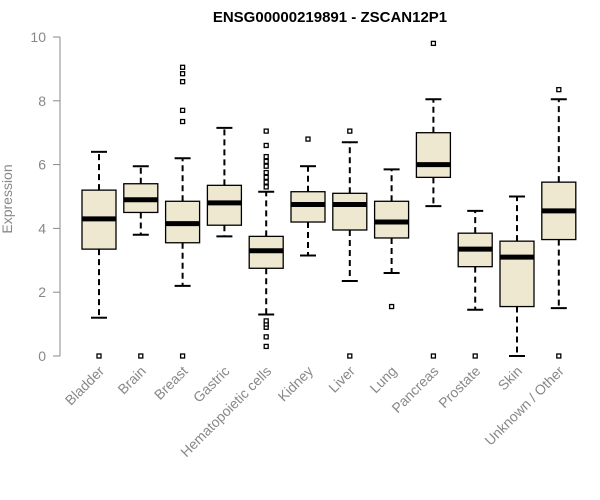 Image resolution: width=600 pixels, height=500 pixels. What do you see at coordinates (45, 196) in the screenshot?
I see `y-axis-ticks: 0 2 4 6 8 10` at bounding box center [45, 196].